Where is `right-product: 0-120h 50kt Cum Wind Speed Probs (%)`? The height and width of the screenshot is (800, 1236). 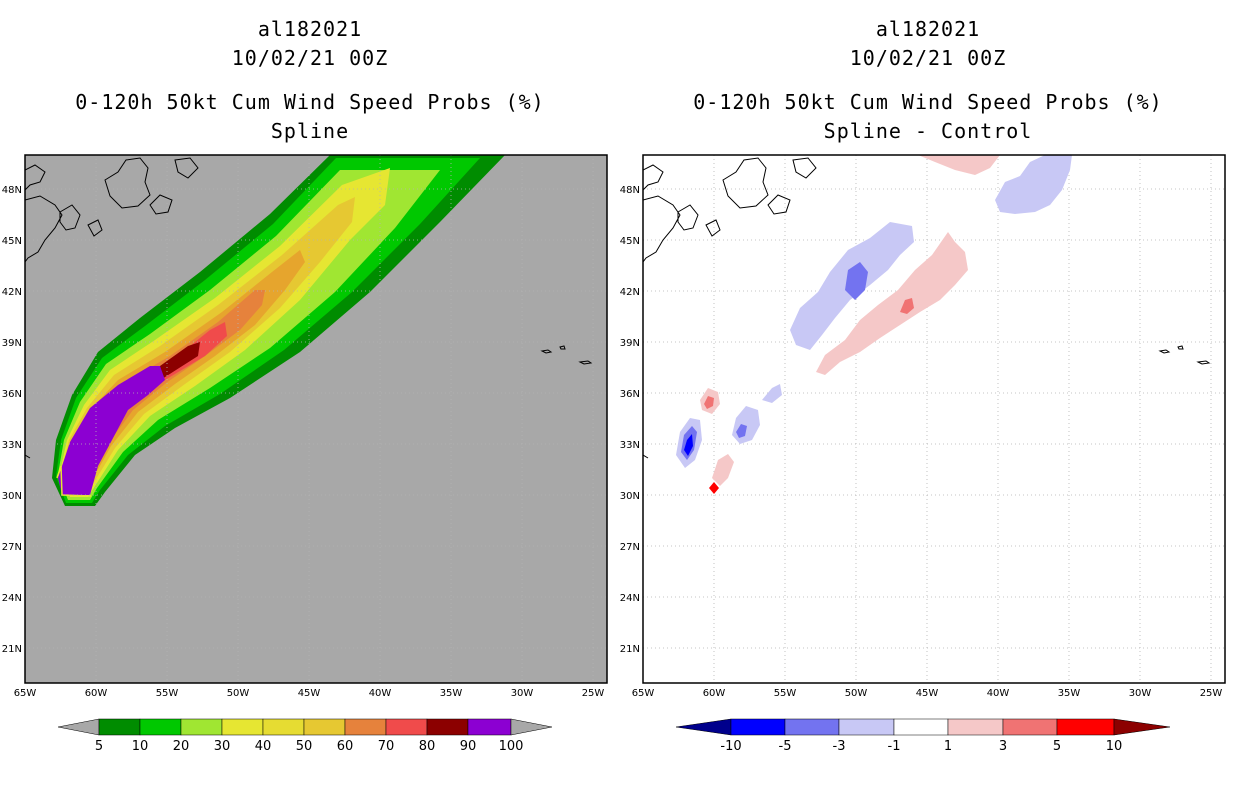
right-product: 0-120h 50kt Cum Wind Speed Probs (%) is located at coordinates (928, 102).